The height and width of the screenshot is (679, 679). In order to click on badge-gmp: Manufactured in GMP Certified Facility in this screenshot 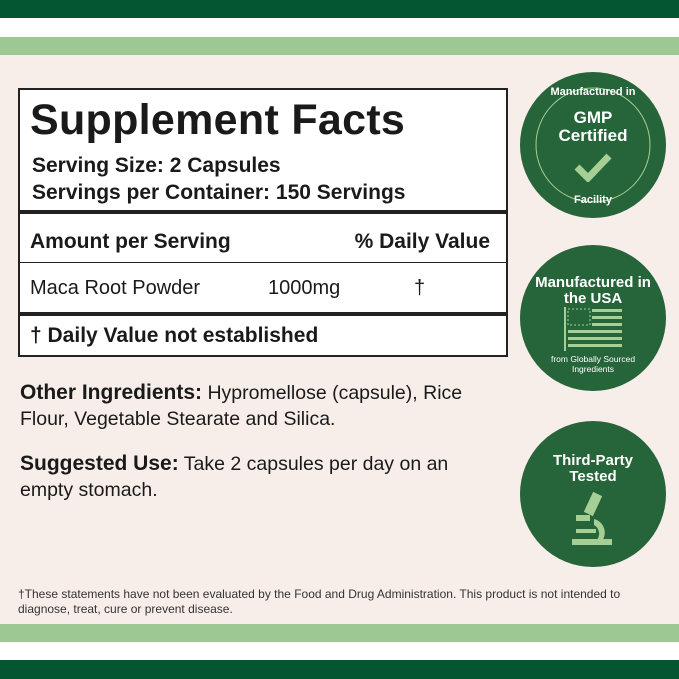, I will do `click(593, 145)`.